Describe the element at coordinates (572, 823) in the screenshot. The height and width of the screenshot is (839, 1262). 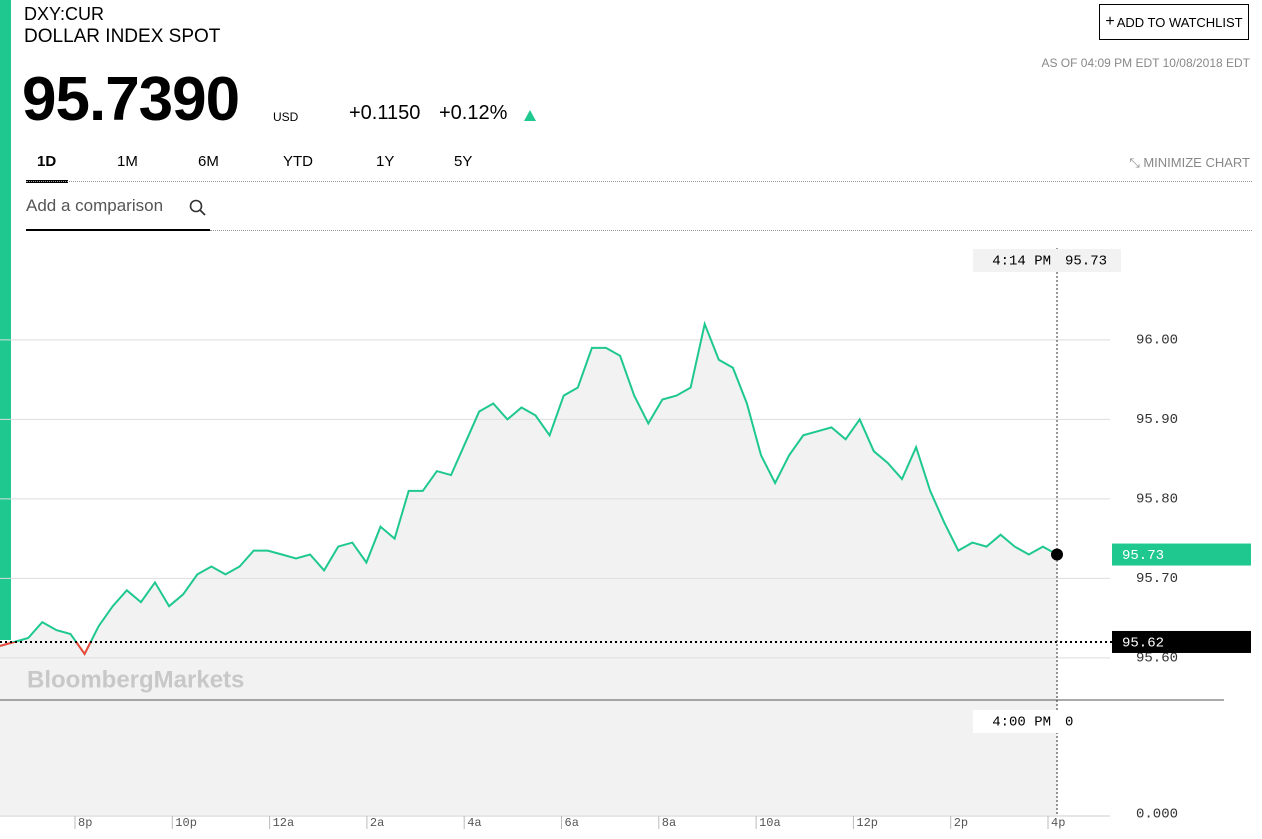
I see `x-tick-label: 6a` at that location.